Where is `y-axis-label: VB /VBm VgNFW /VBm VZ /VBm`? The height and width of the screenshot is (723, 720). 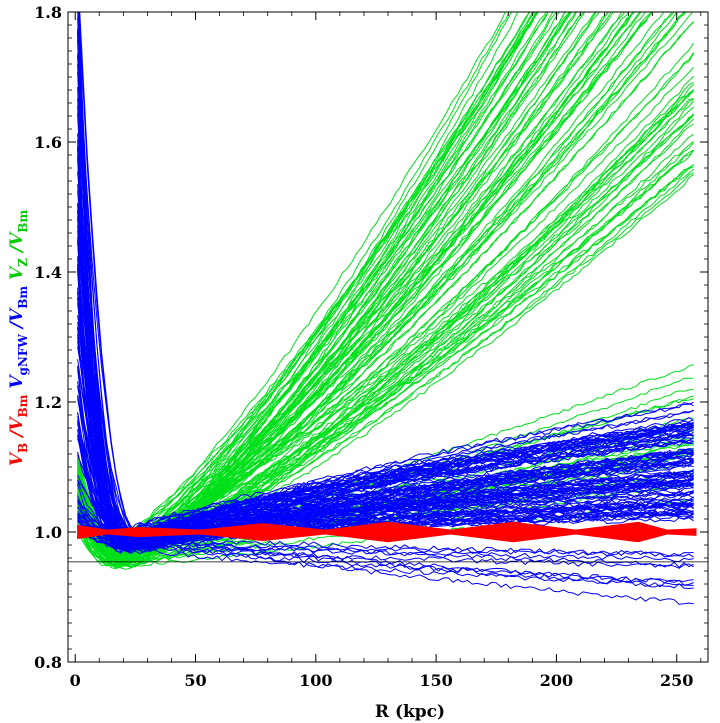 y-axis-label: VB /VBm VgNFW /VBm VZ /VBm is located at coordinates (18, 338).